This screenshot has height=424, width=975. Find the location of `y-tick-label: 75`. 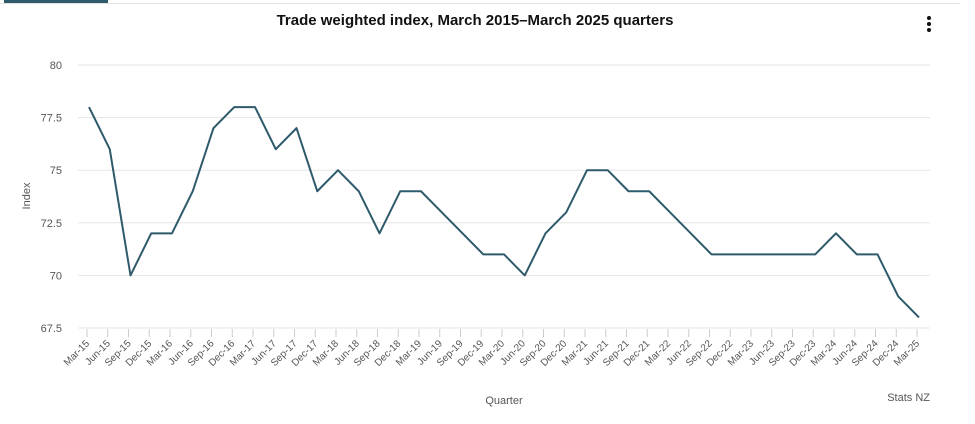

y-tick-label: 75 is located at coordinates (56, 171).